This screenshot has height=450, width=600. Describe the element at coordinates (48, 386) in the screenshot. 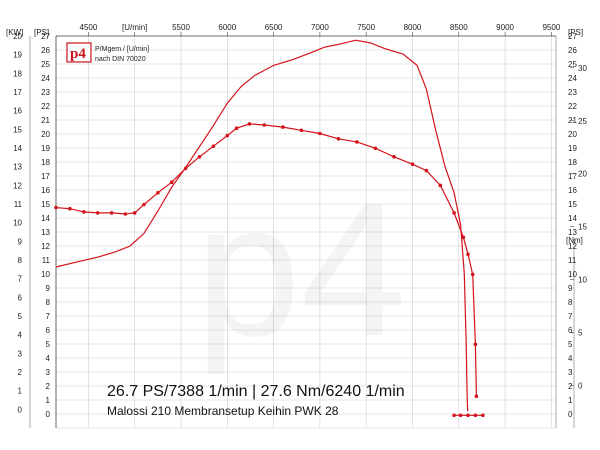

I see `ps-tick-label: 2` at that location.